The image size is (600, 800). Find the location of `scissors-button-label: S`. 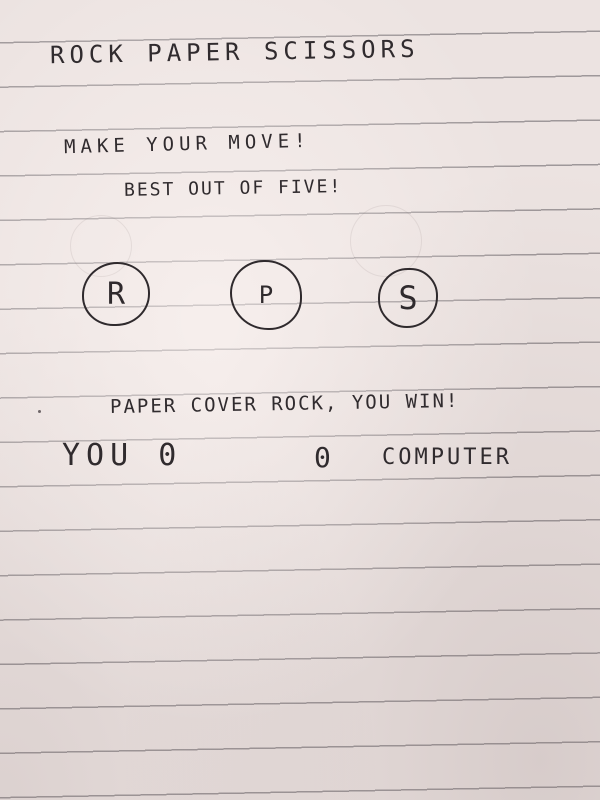

scissors-button-label: S is located at coordinates (408, 298).